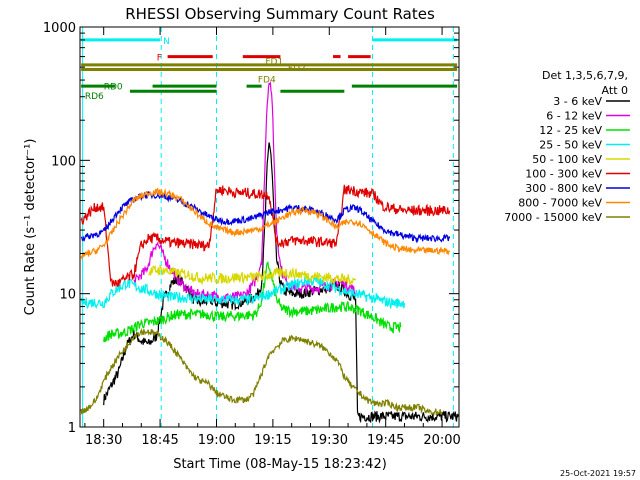 This screenshot has height=480, width=640. I want to click on legend-label-5: 100 - 300 keV, so click(563, 174).